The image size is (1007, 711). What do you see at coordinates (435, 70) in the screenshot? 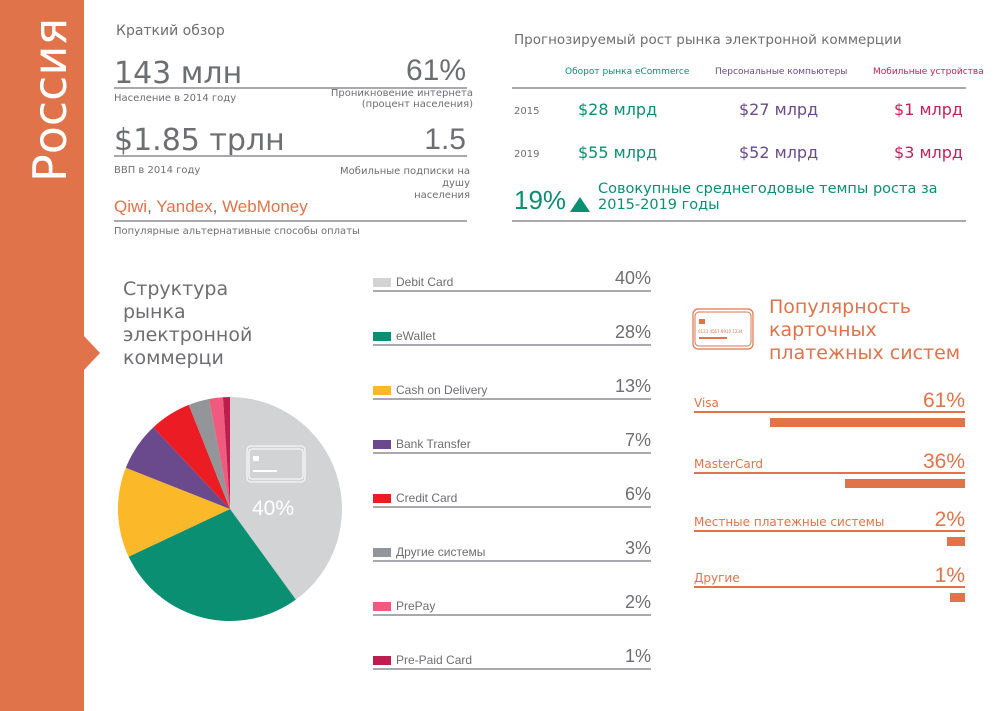
I see `internet-value: 61%` at bounding box center [435, 70].